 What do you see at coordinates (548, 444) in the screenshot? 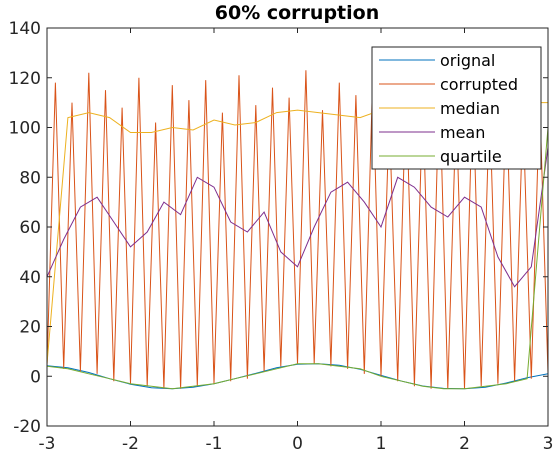
I see `x-tick-label: 3` at bounding box center [548, 444].